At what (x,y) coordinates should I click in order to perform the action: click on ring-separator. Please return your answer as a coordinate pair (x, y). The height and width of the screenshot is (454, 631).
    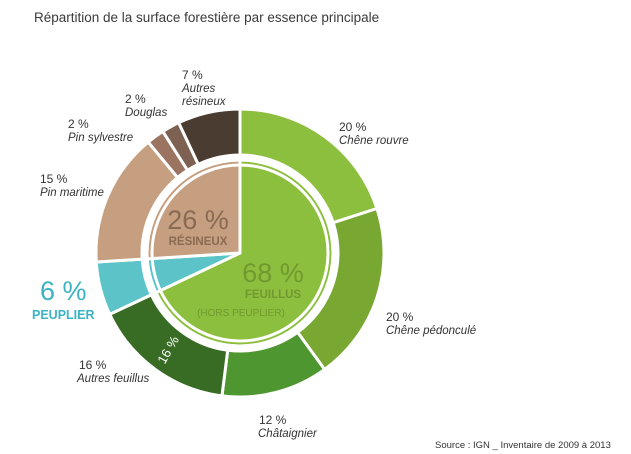
    Looking at the image, I should click on (240, 253).